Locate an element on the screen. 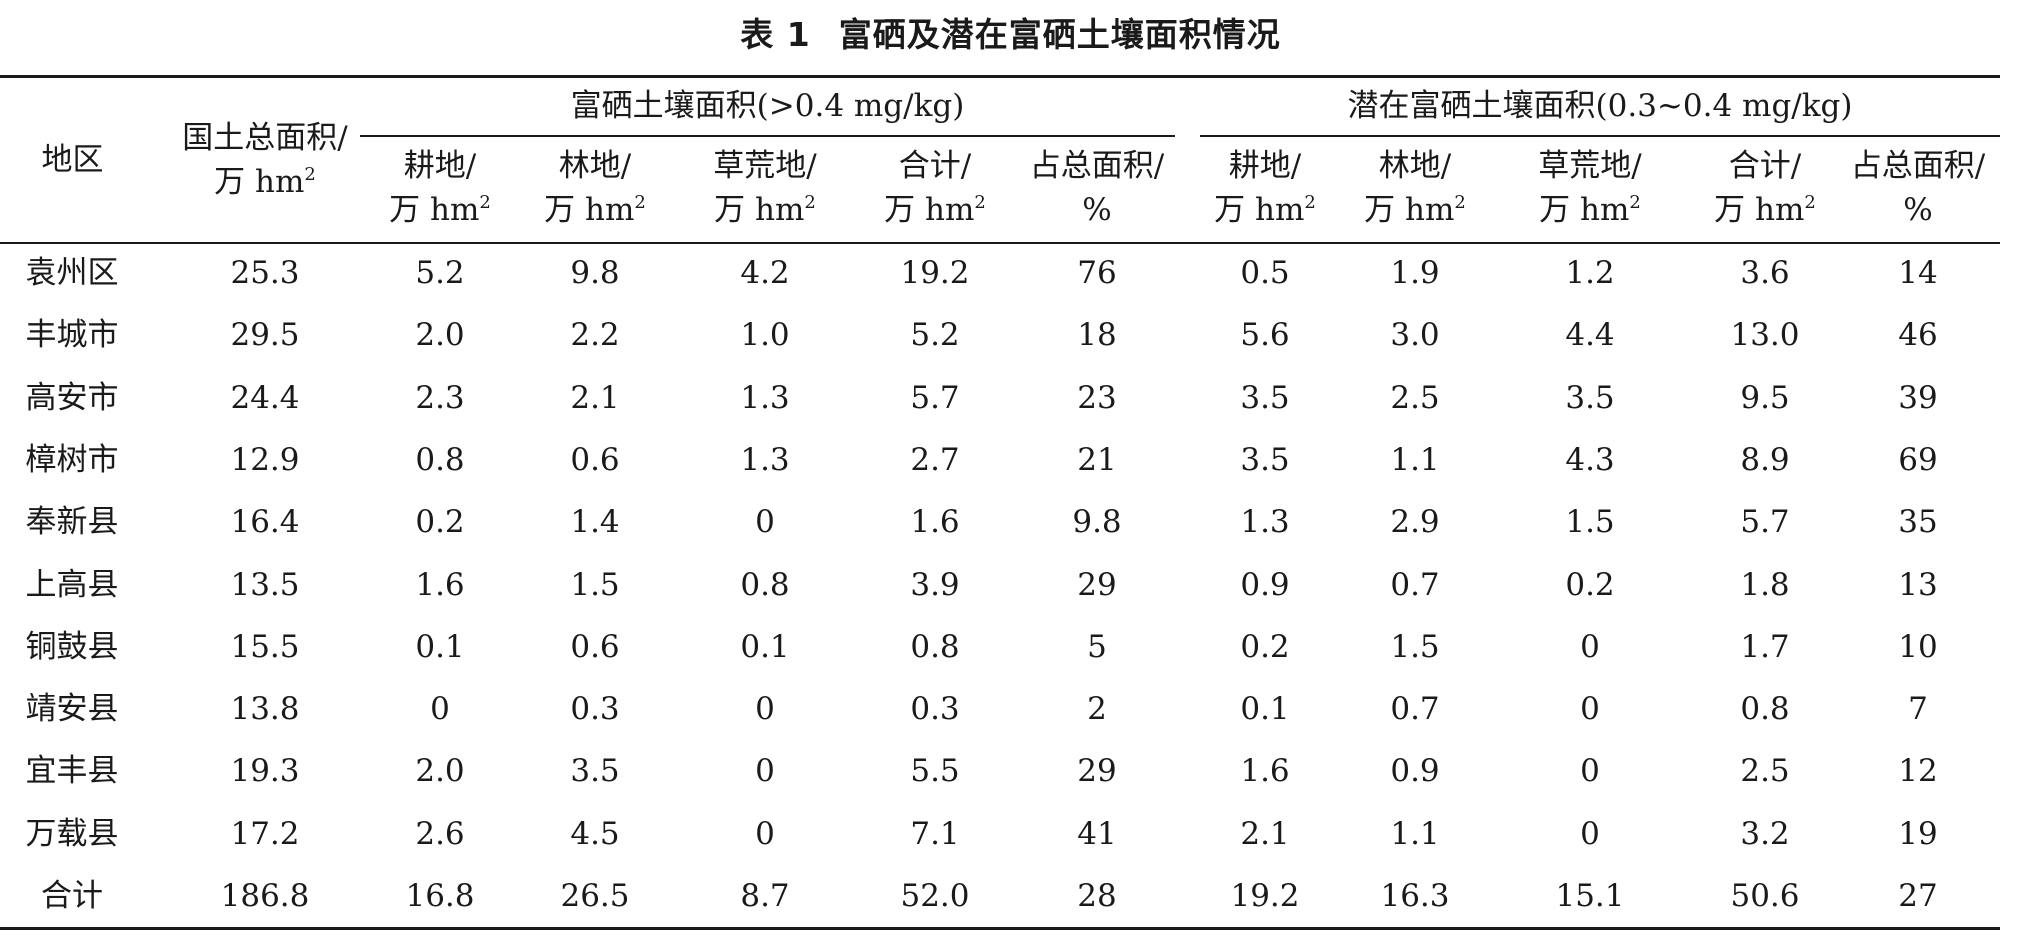 The image size is (2021, 945). group2-underline is located at coordinates (1600, 136).